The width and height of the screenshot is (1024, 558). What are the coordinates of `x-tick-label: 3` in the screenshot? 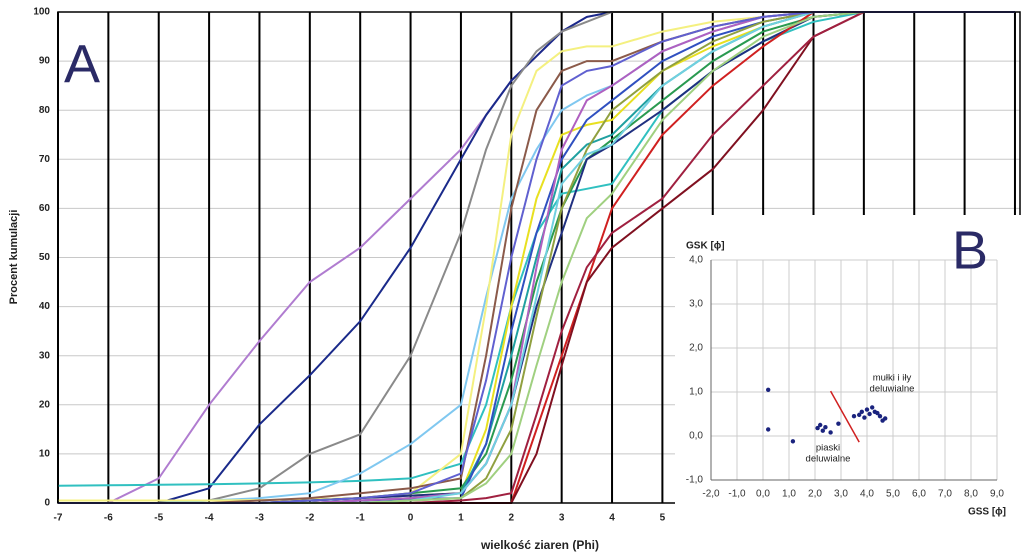 It's located at (562, 518).